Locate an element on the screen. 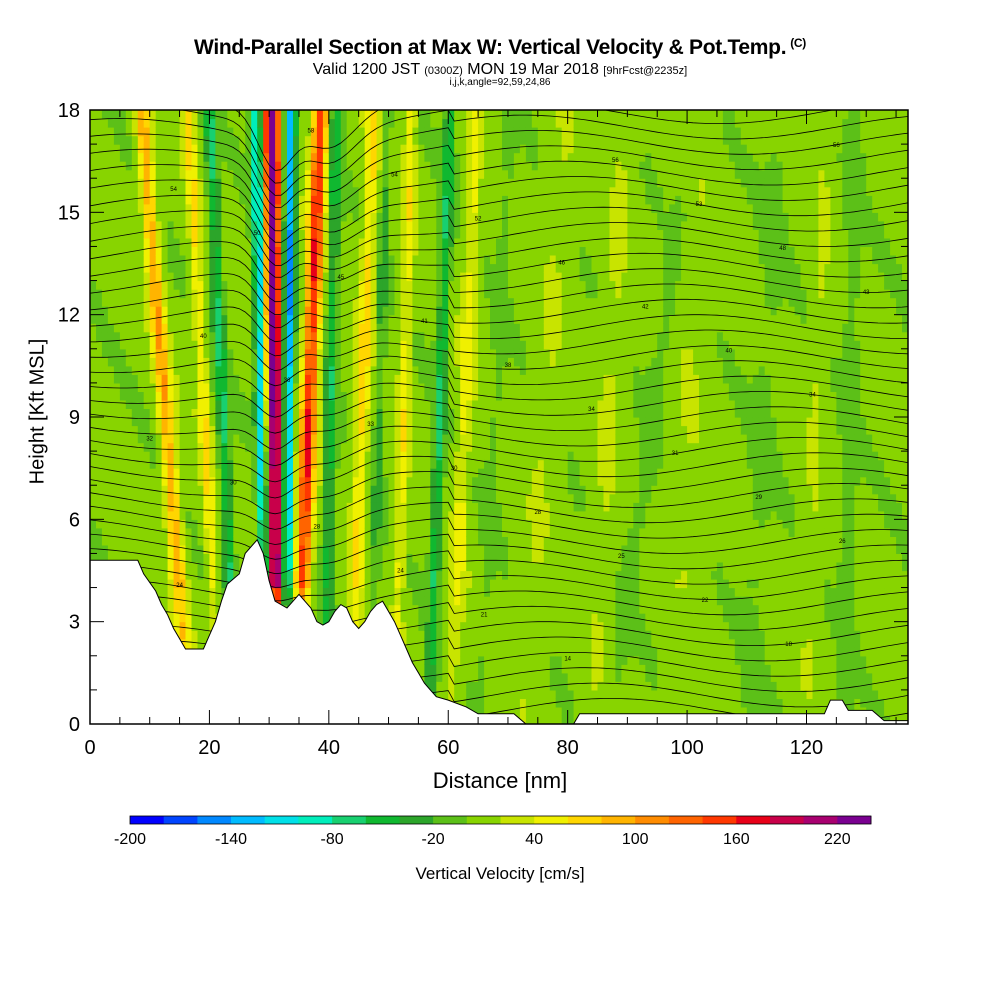 This screenshot has width=1000, height=1000. colorbar-tick-label: 160 is located at coordinates (736, 839).